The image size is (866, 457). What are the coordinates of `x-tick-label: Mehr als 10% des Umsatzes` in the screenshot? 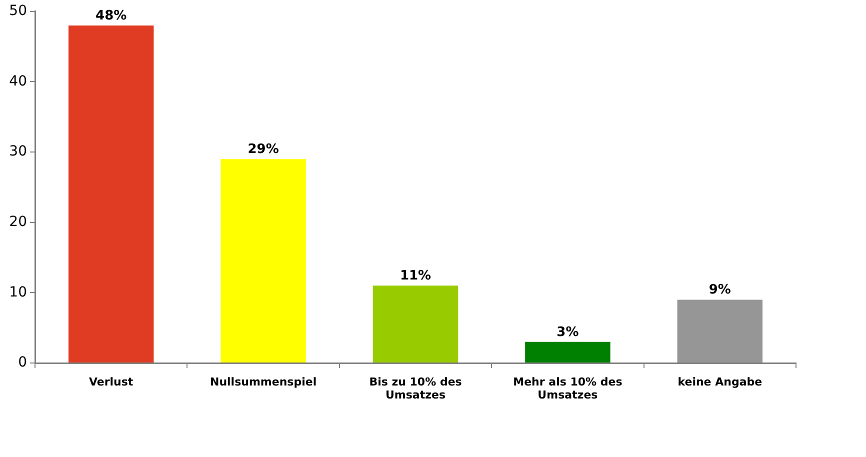 It's located at (568, 388).